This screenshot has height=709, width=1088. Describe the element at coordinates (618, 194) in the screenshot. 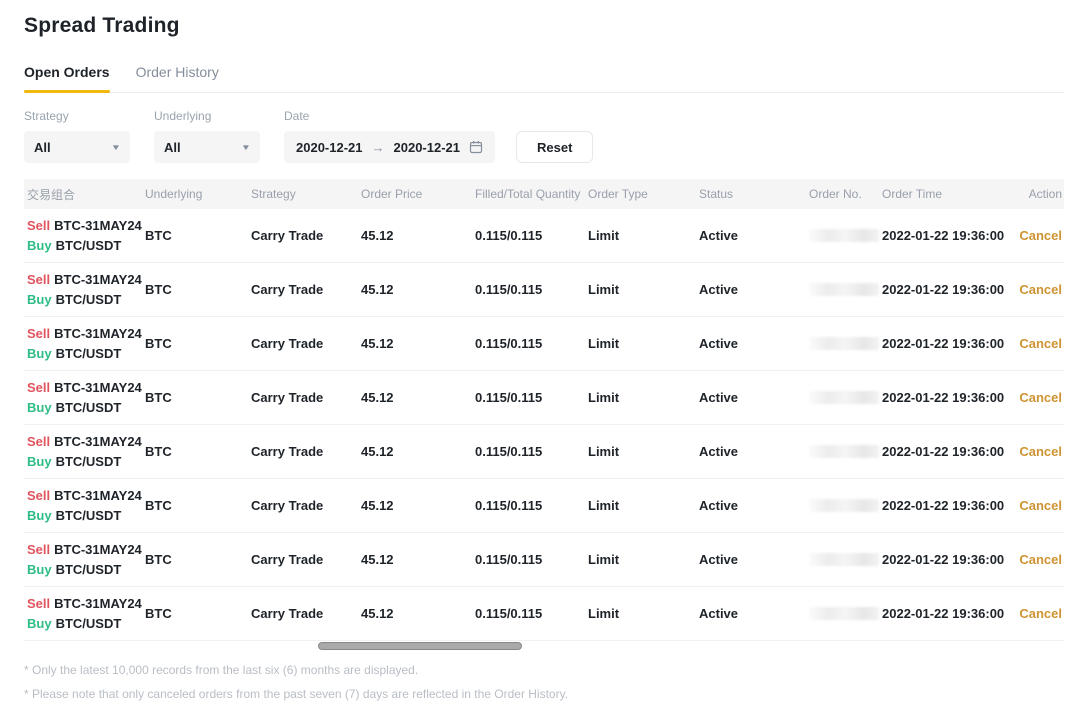

I see `column-header-order-type: Order Type` at that location.